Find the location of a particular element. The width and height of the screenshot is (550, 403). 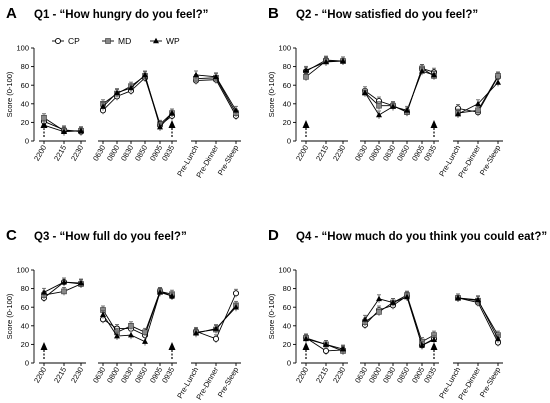

series-line is located at coordinates (137, 317).